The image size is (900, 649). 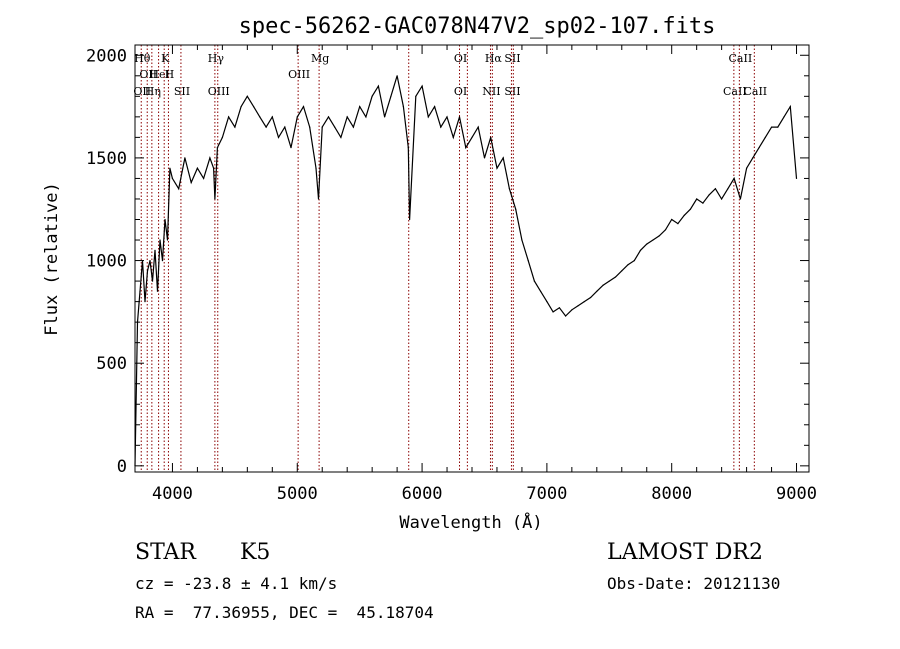 What do you see at coordinates (685, 552) in the screenshot?
I see `survey-name: LAMOST DR2` at bounding box center [685, 552].